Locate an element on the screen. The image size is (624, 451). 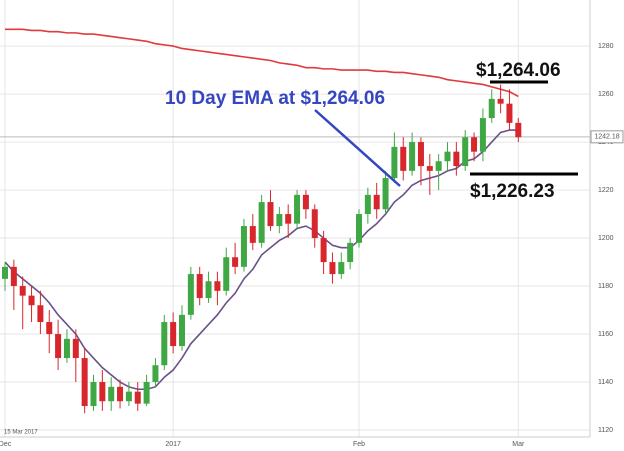
y-tick-label: 1220 is located at coordinates (606, 190).